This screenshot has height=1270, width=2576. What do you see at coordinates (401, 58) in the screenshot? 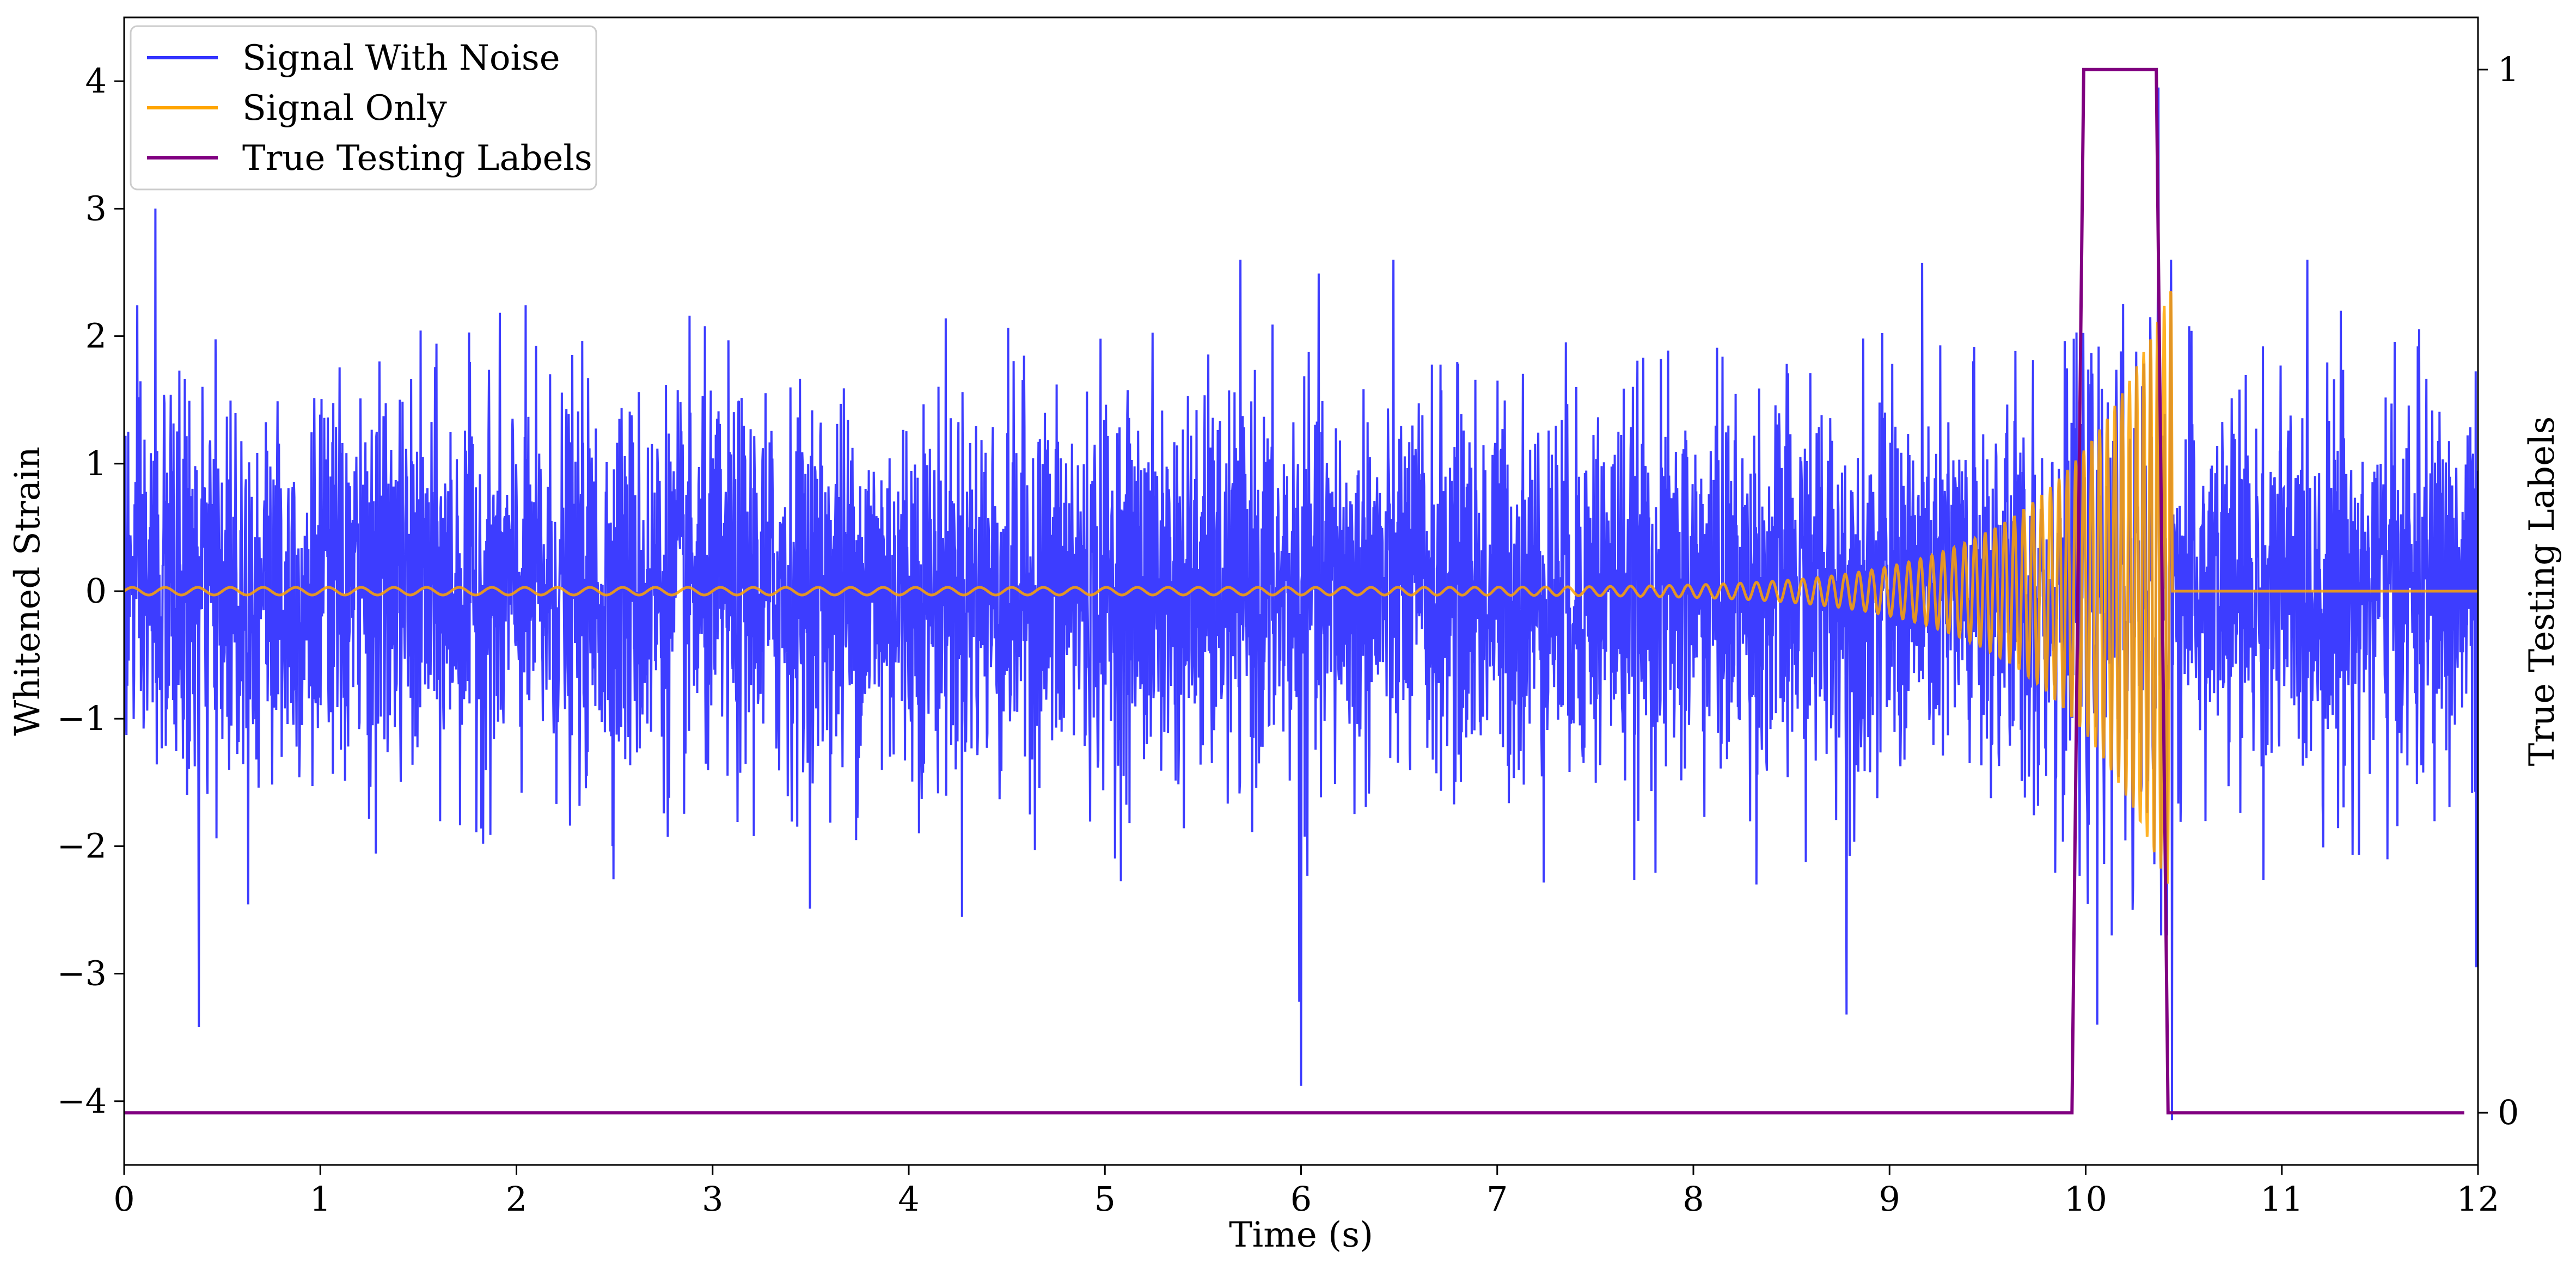
I see `legend-entry: Signal With Noise` at bounding box center [401, 58].